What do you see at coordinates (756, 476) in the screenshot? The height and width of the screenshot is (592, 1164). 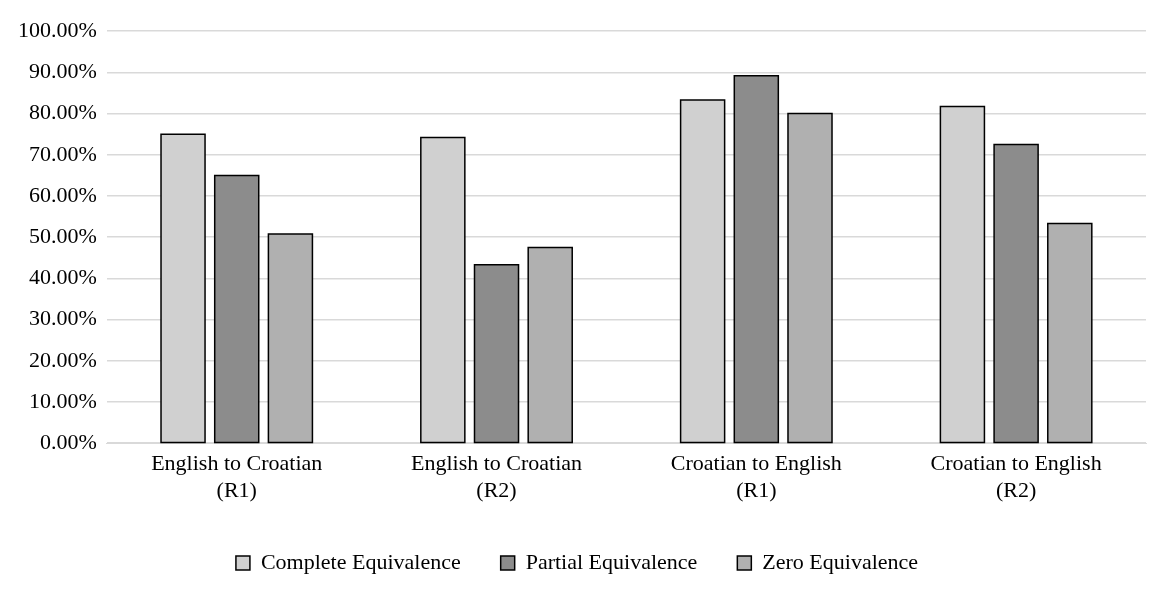 I see `x-tick-label: Croatian to English (R1)` at bounding box center [756, 476].